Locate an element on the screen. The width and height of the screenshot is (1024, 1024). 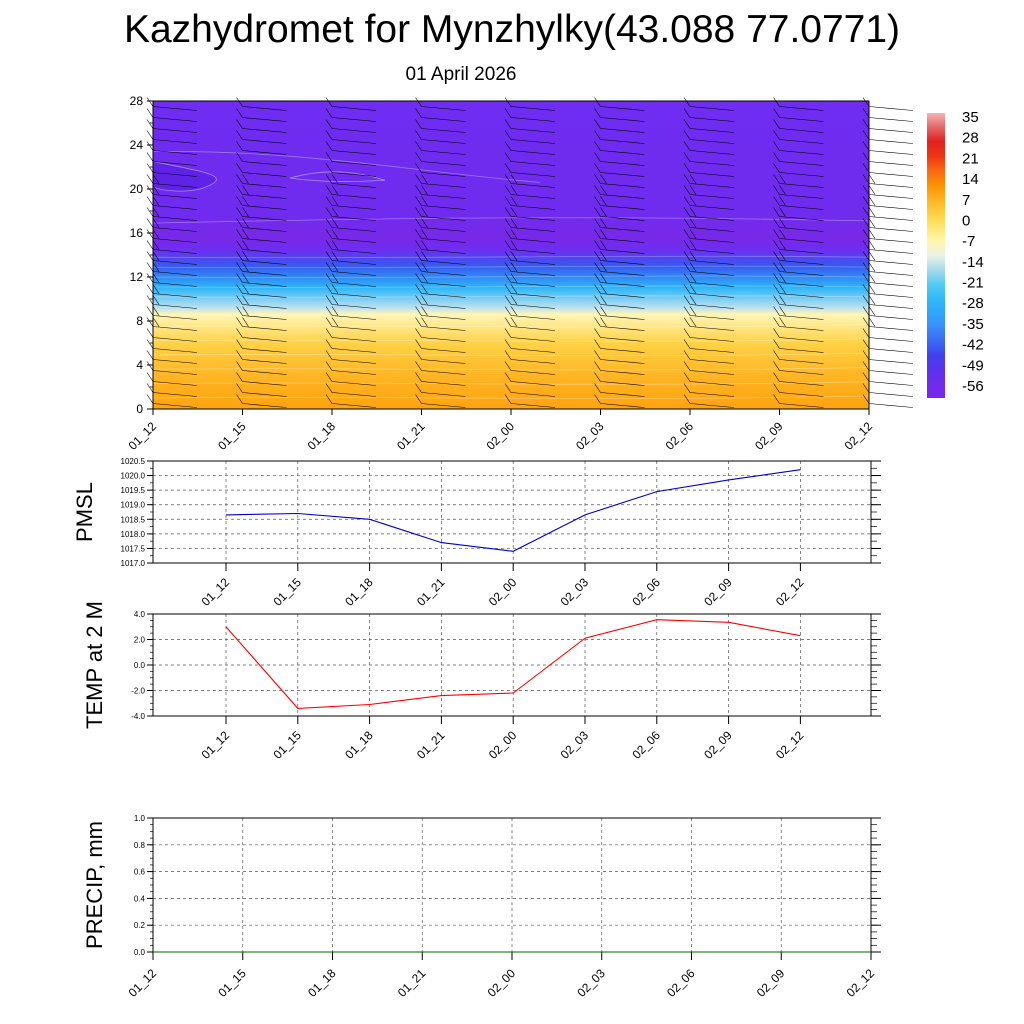
y-axis-label: TEMP at 2 M is located at coordinates (94, 665).